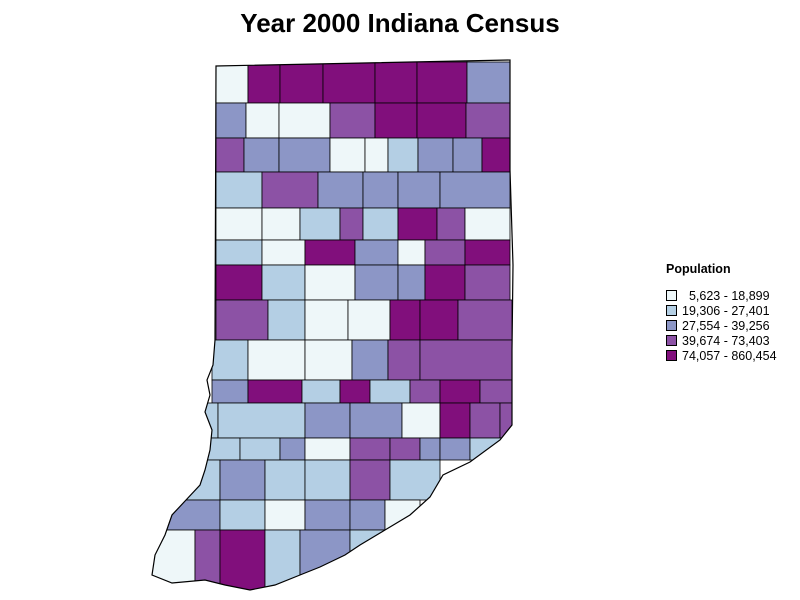  I want to click on legend-label: 27,554 - 39,256, so click(726, 325).